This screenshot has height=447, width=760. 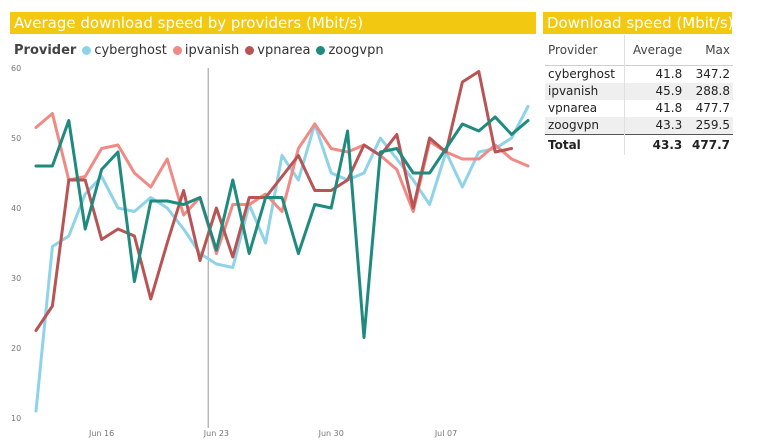 I want to click on legend-item-cyberghost: cyberghost, so click(x=124, y=50).